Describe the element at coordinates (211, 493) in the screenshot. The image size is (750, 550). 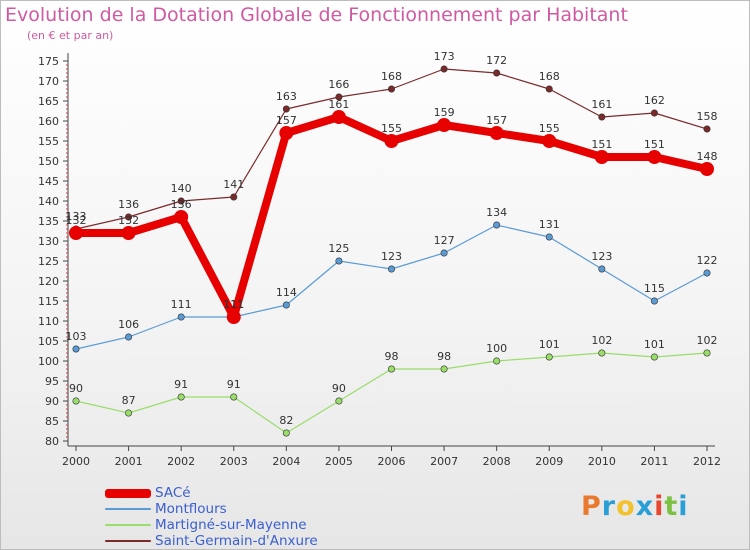
I see `legend-item: SACé` at that location.